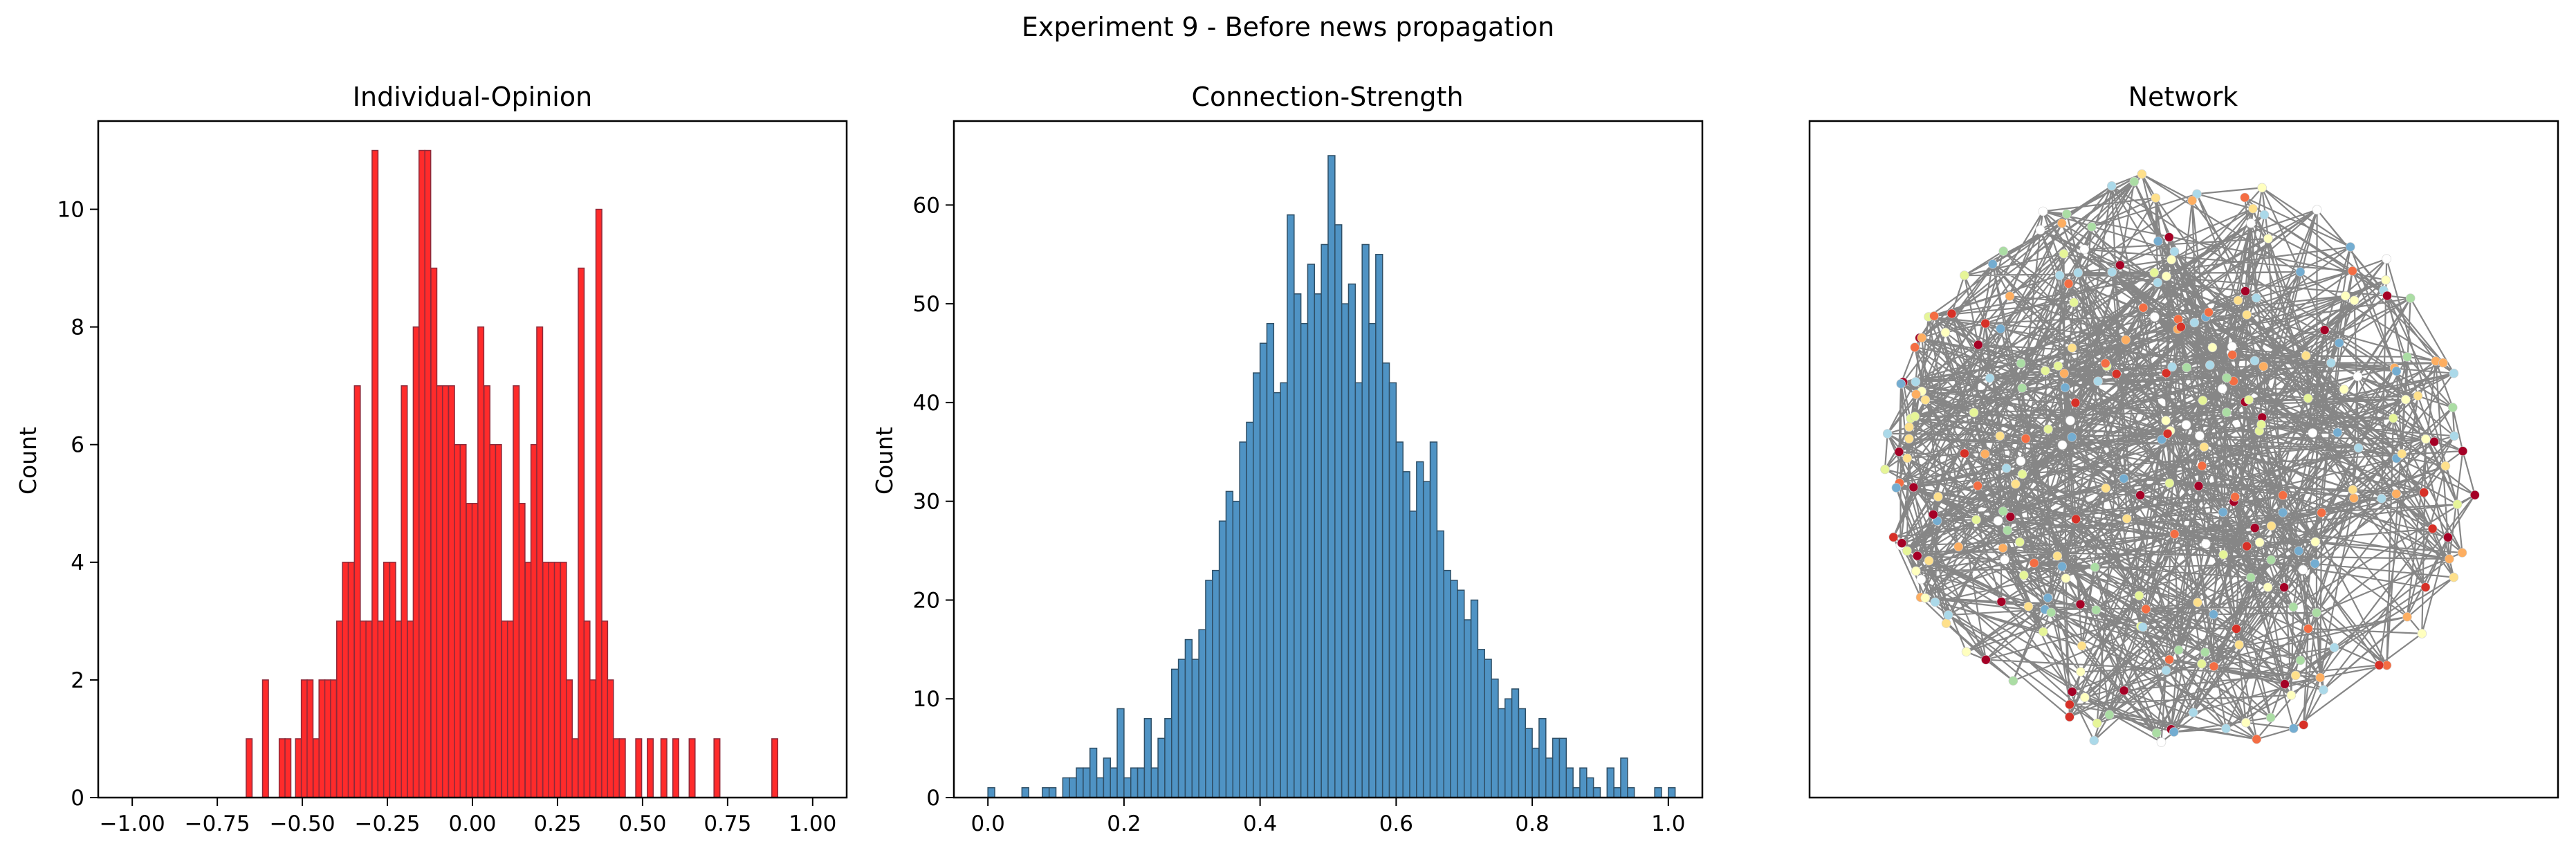 This screenshot has height=855, width=2576. What do you see at coordinates (1396, 824) in the screenshot?
I see `strength-x-tick-label: 0.6` at bounding box center [1396, 824].